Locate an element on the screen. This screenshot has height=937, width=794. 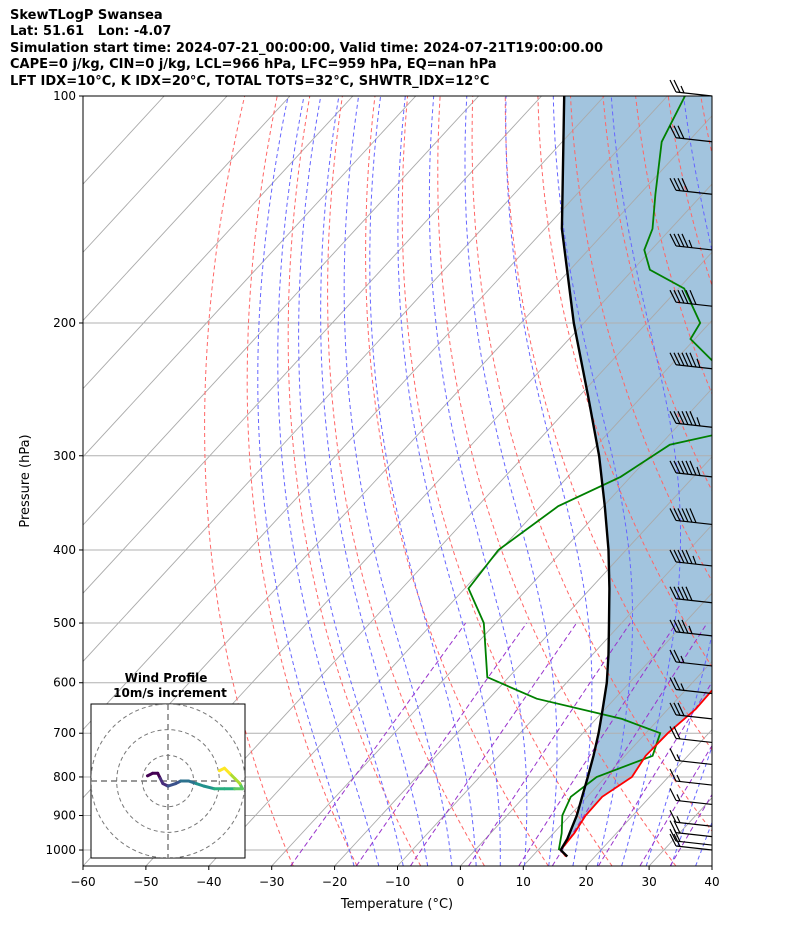
y-tick-label: 1000 is located at coordinates (60, 850).